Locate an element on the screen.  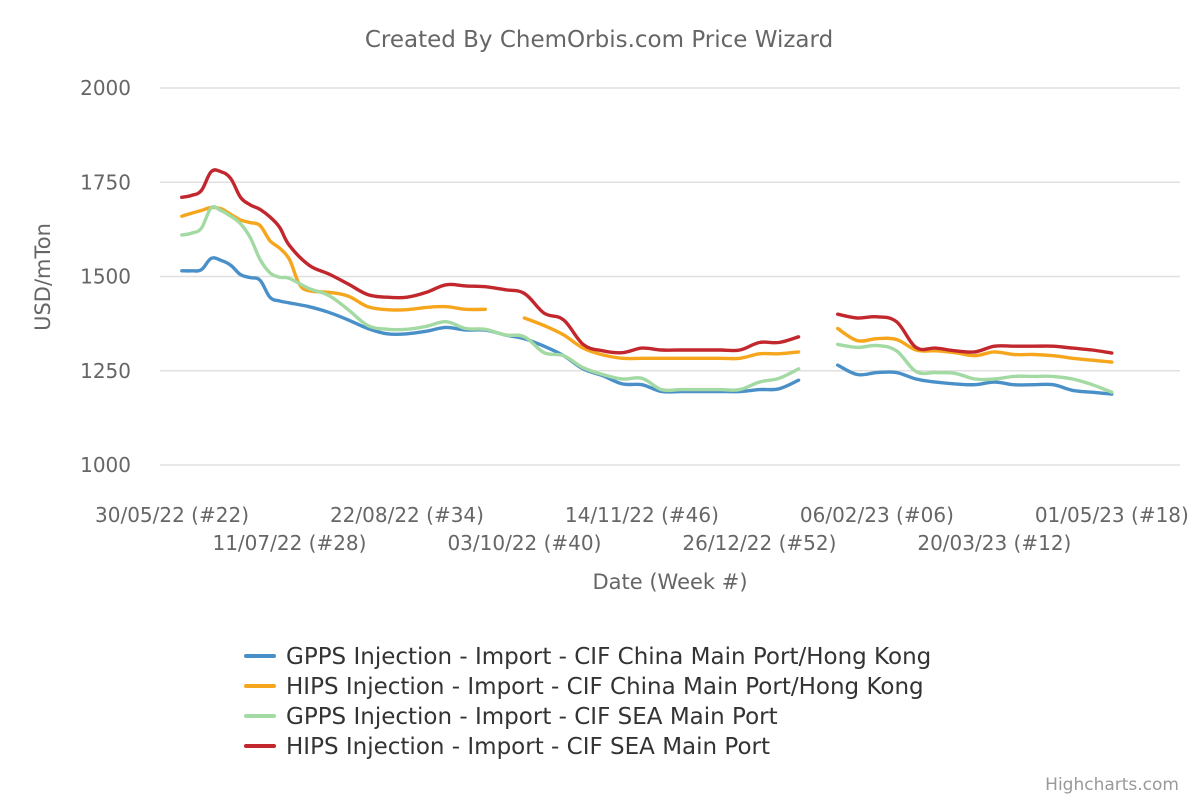
y-tick-label: 1250 is located at coordinates (105, 371).